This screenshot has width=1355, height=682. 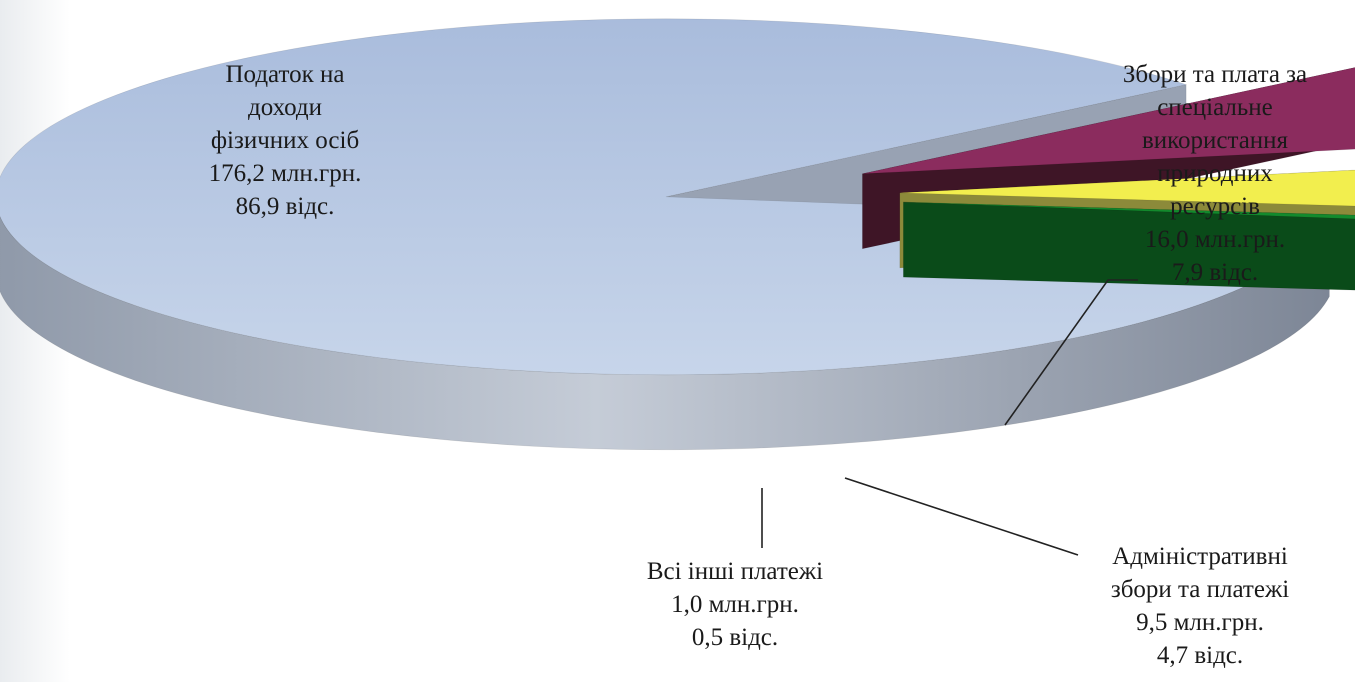 I want to click on label-line: використання, so click(x=1215, y=140).